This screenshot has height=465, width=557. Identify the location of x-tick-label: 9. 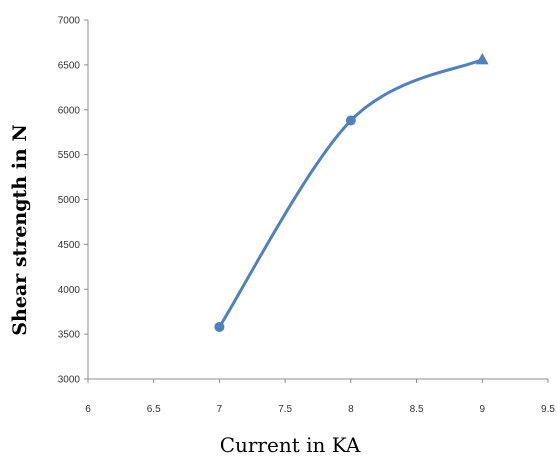
(483, 409).